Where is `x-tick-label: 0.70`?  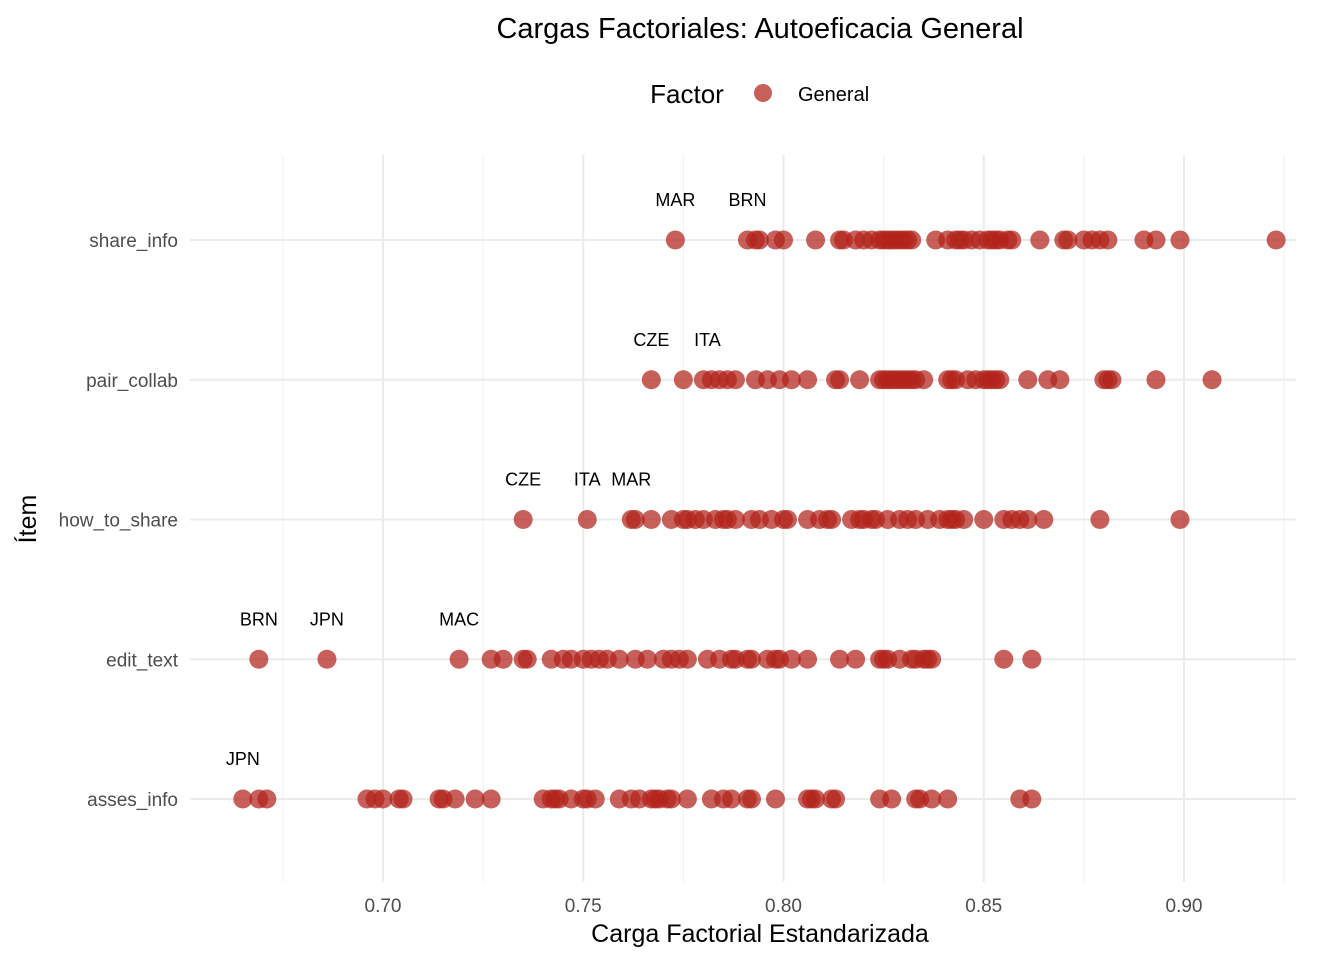
x-tick-label: 0.70 is located at coordinates (383, 906).